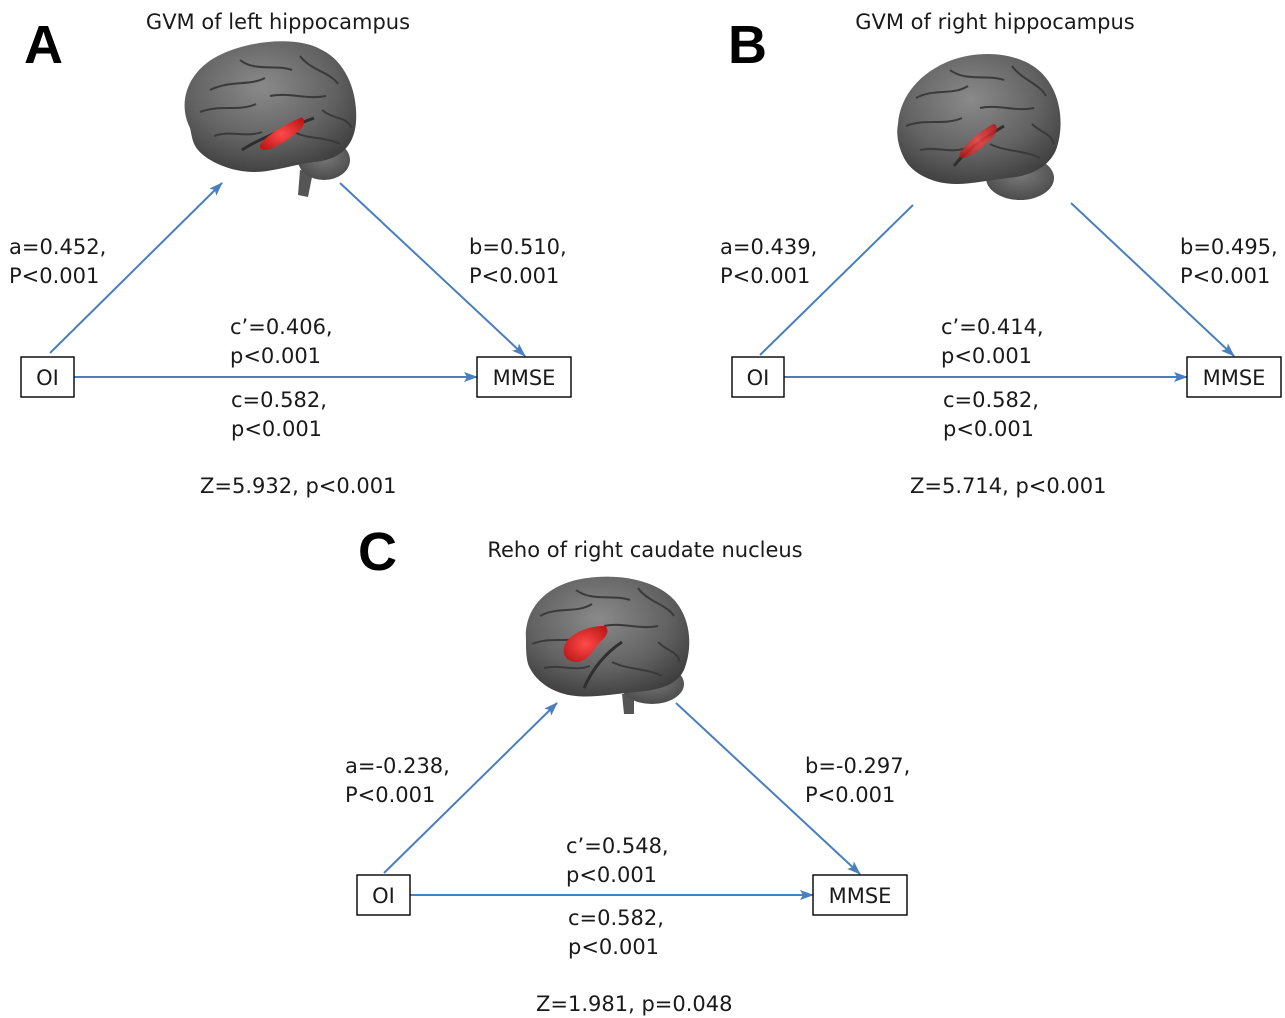 This screenshot has height=1018, width=1285. Describe the element at coordinates (747, 45) in the screenshot. I see `panel-letter: B` at that location.